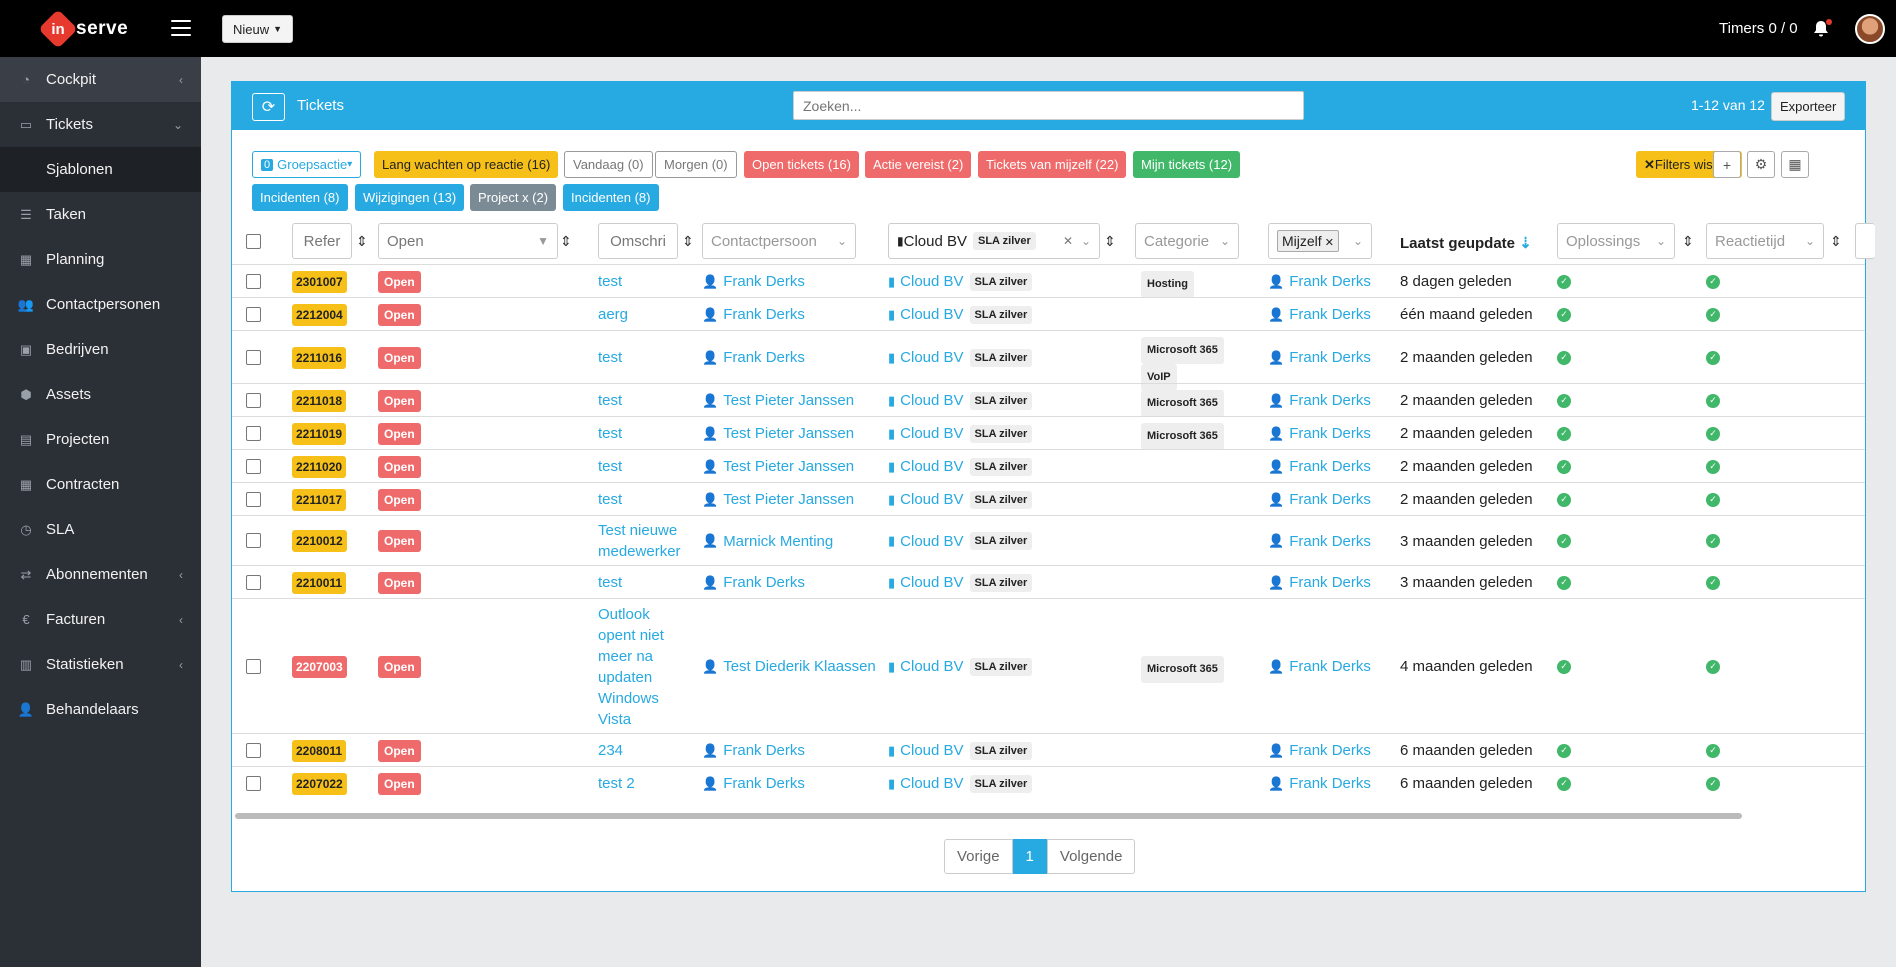 This screenshot has width=1896, height=967. Describe the element at coordinates (319, 281) in the screenshot. I see `ticket-ref-badge: 2301007` at that location.